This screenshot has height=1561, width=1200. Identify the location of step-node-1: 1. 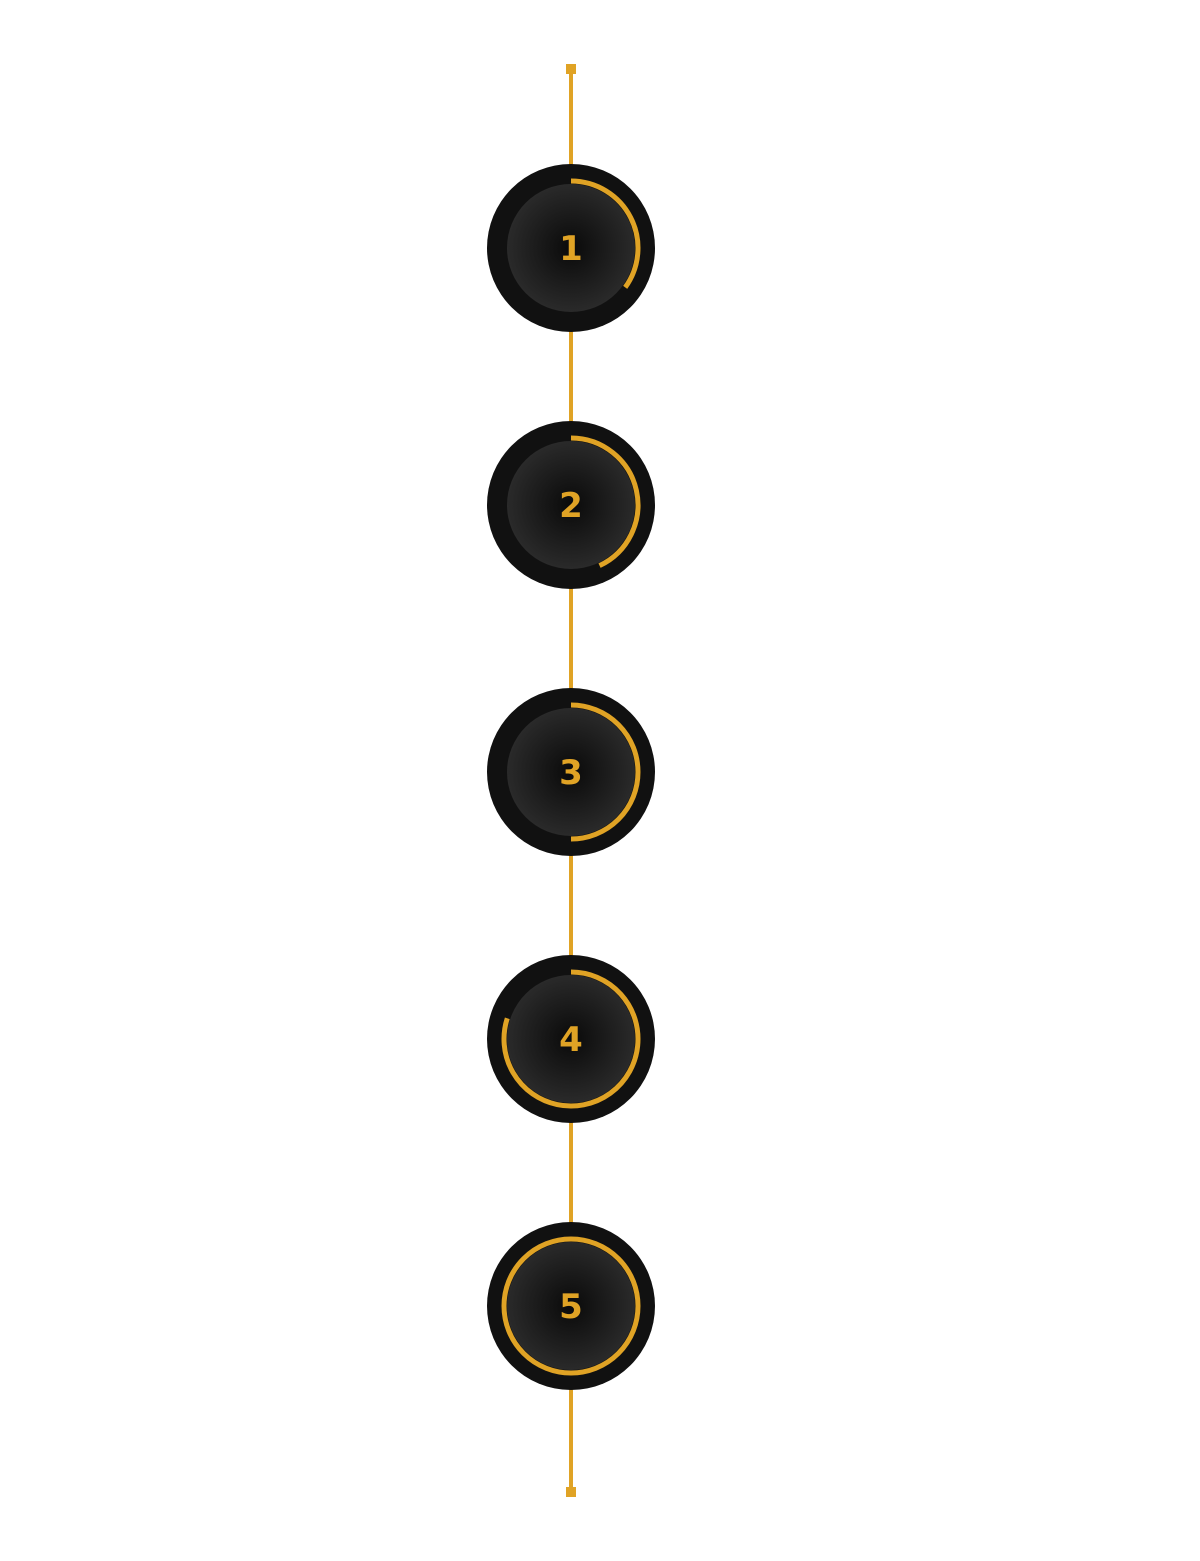
(571, 248).